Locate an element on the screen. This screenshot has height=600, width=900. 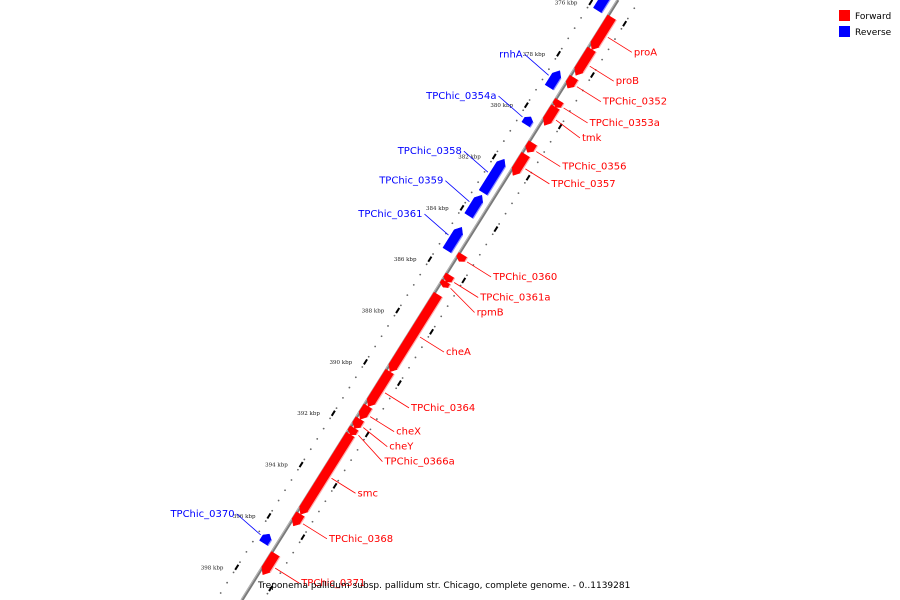
gene-label-cheY: cheY is located at coordinates (401, 447).